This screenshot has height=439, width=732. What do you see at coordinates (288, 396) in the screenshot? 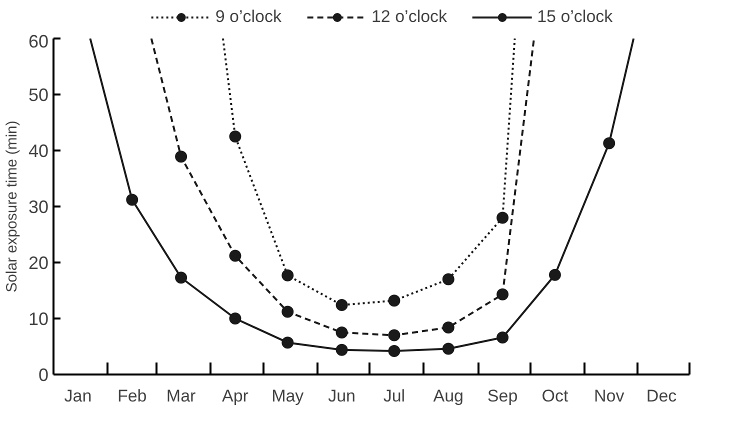
I see `x-tick-label: May` at bounding box center [288, 396].